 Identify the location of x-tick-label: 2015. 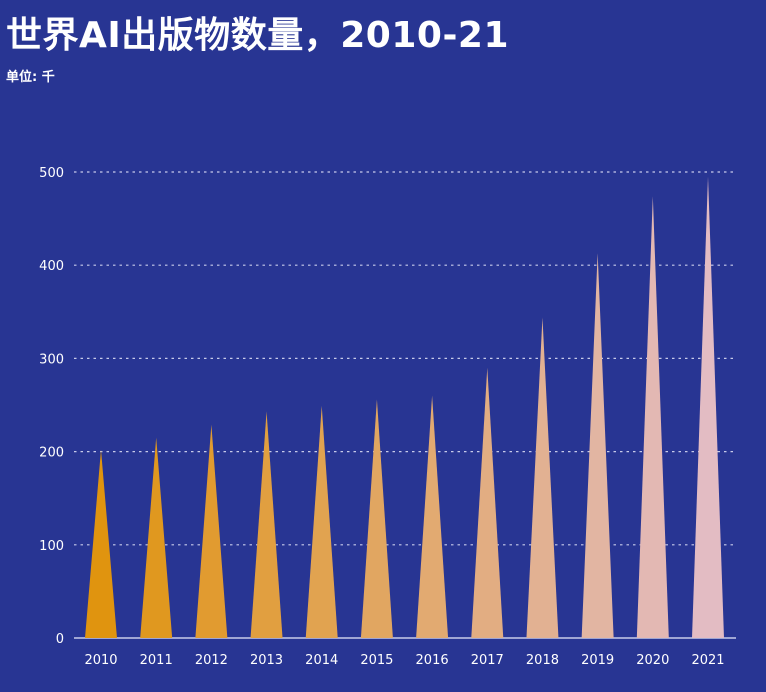
(376, 660).